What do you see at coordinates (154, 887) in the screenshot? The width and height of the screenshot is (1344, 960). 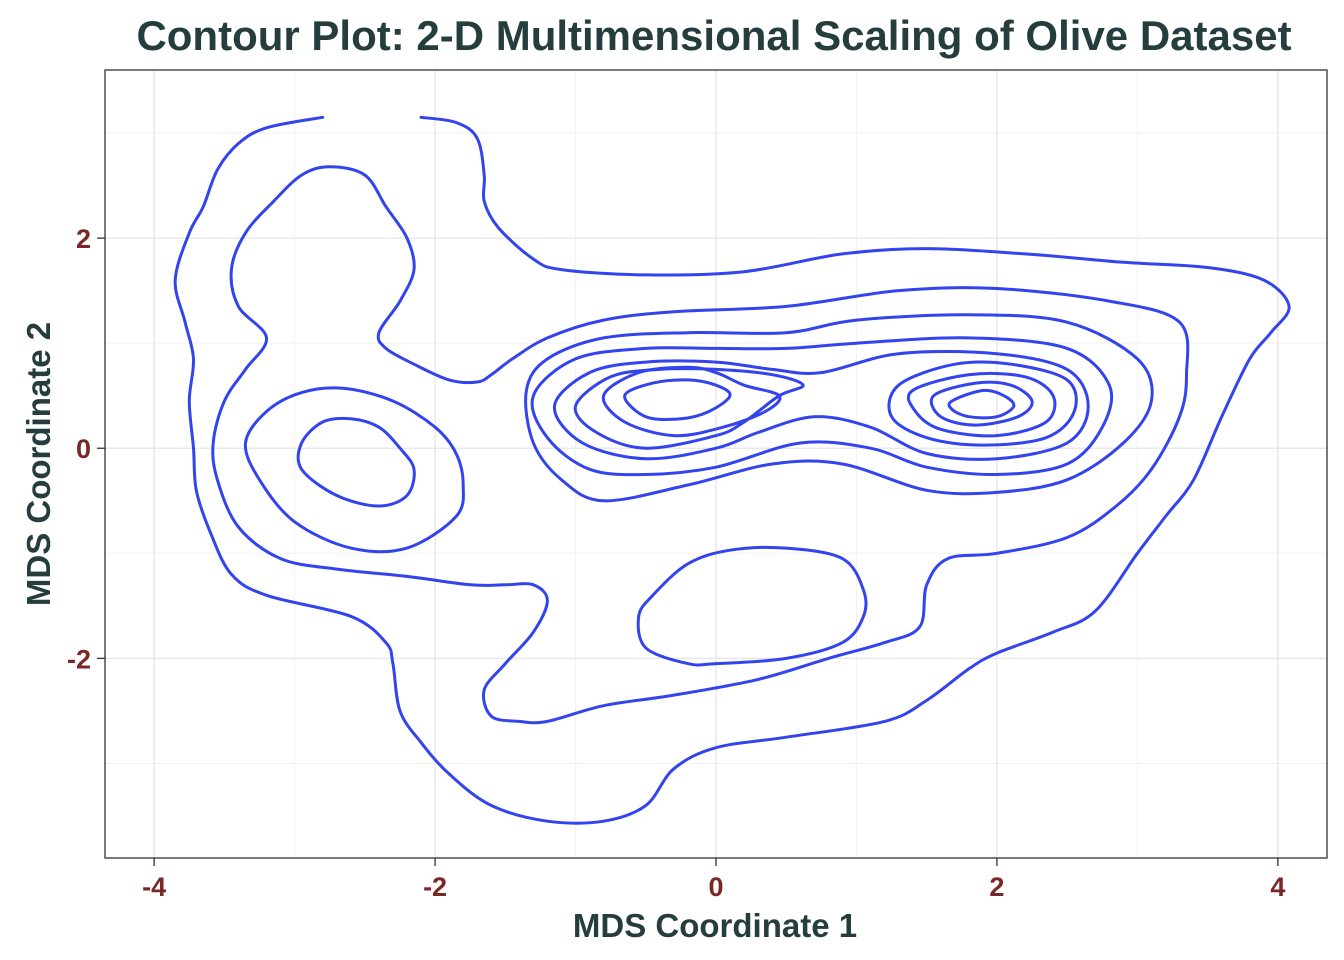 I see `x-tick-label: -4` at bounding box center [154, 887].